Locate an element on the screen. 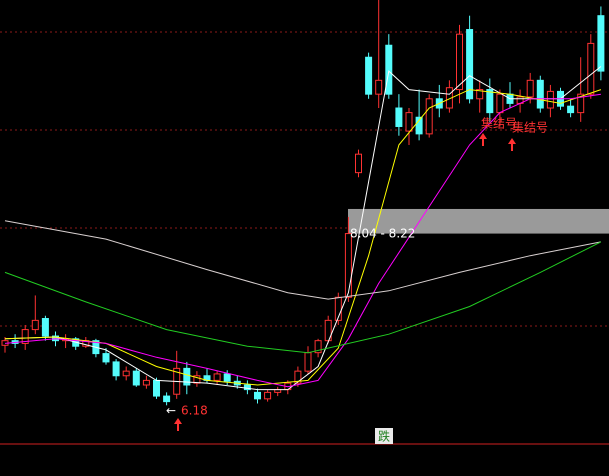 The width and height of the screenshot is (609, 476). low-pointer: ← is located at coordinates (171, 411).